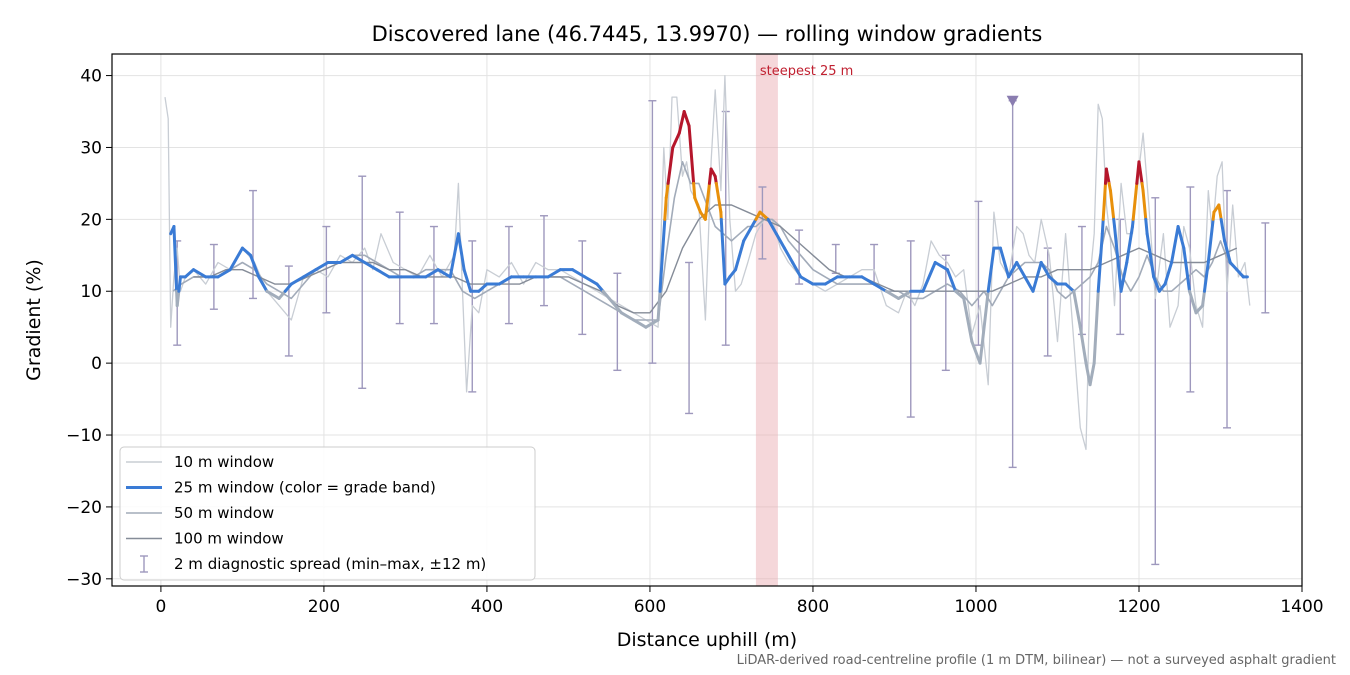 This screenshot has width=1350, height=675. Describe the element at coordinates (160, 607) in the screenshot. I see `x-tick-label: 0` at that location.